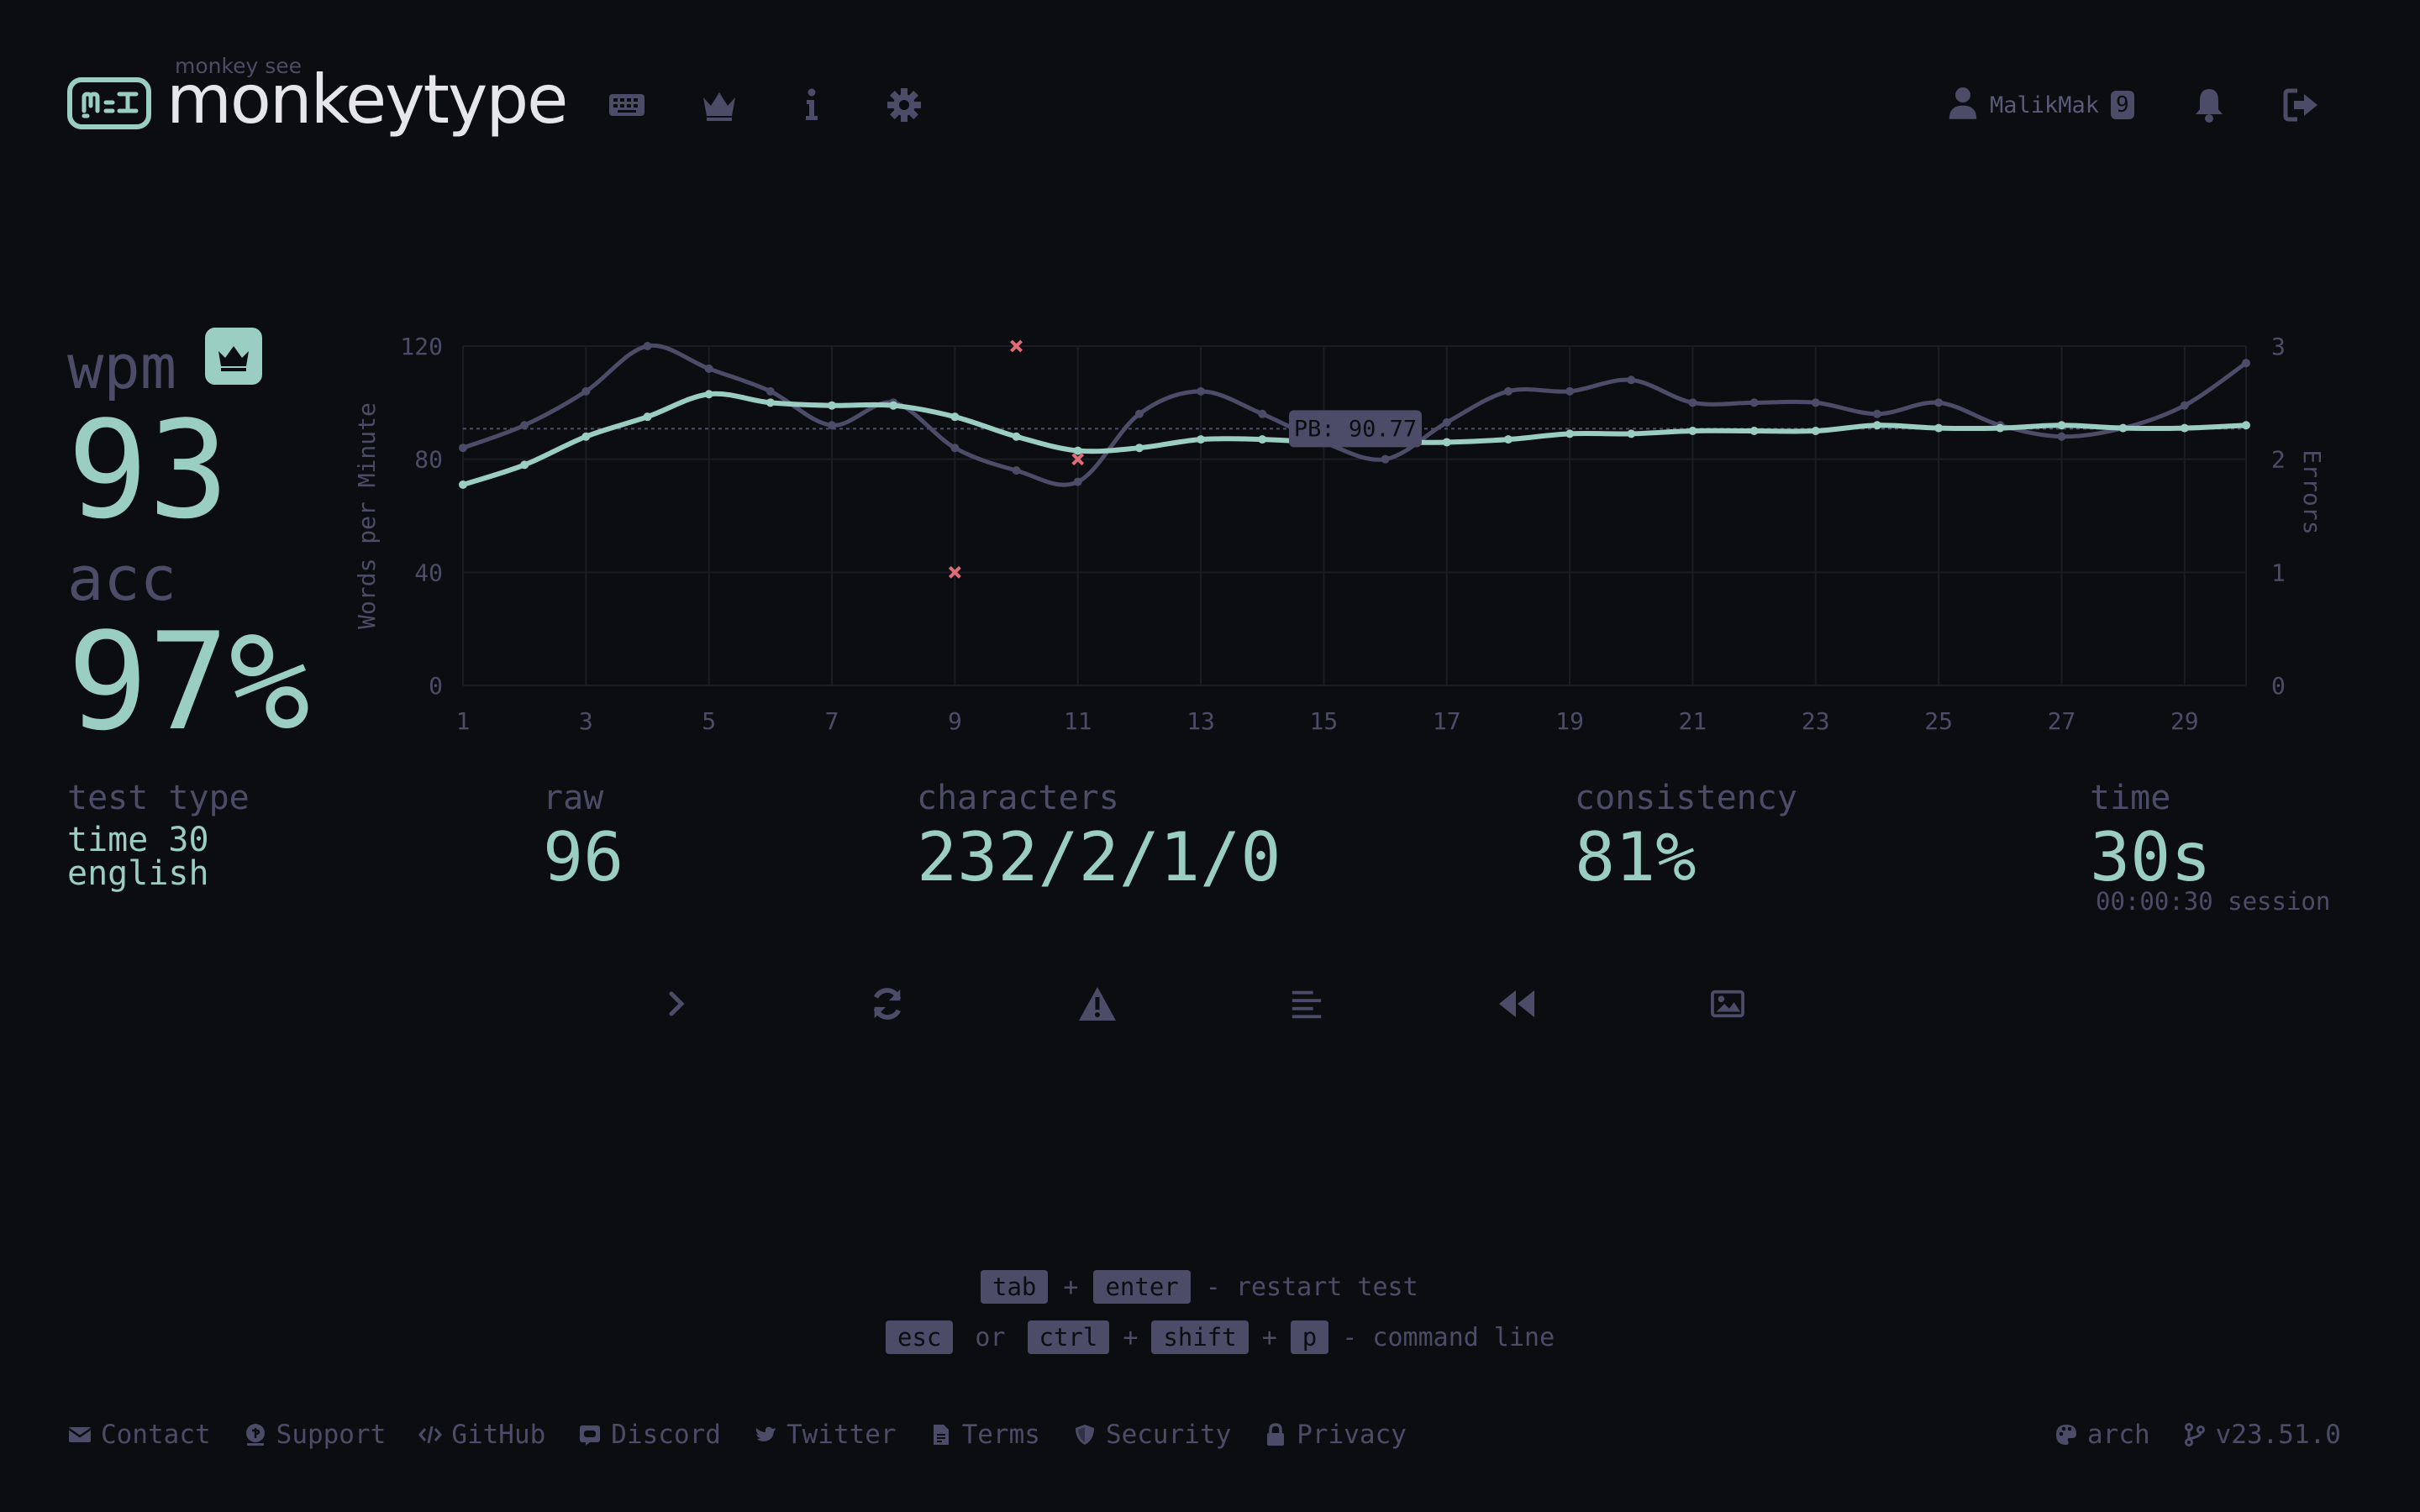  I want to click on characters-label: characters, so click(1018, 798).